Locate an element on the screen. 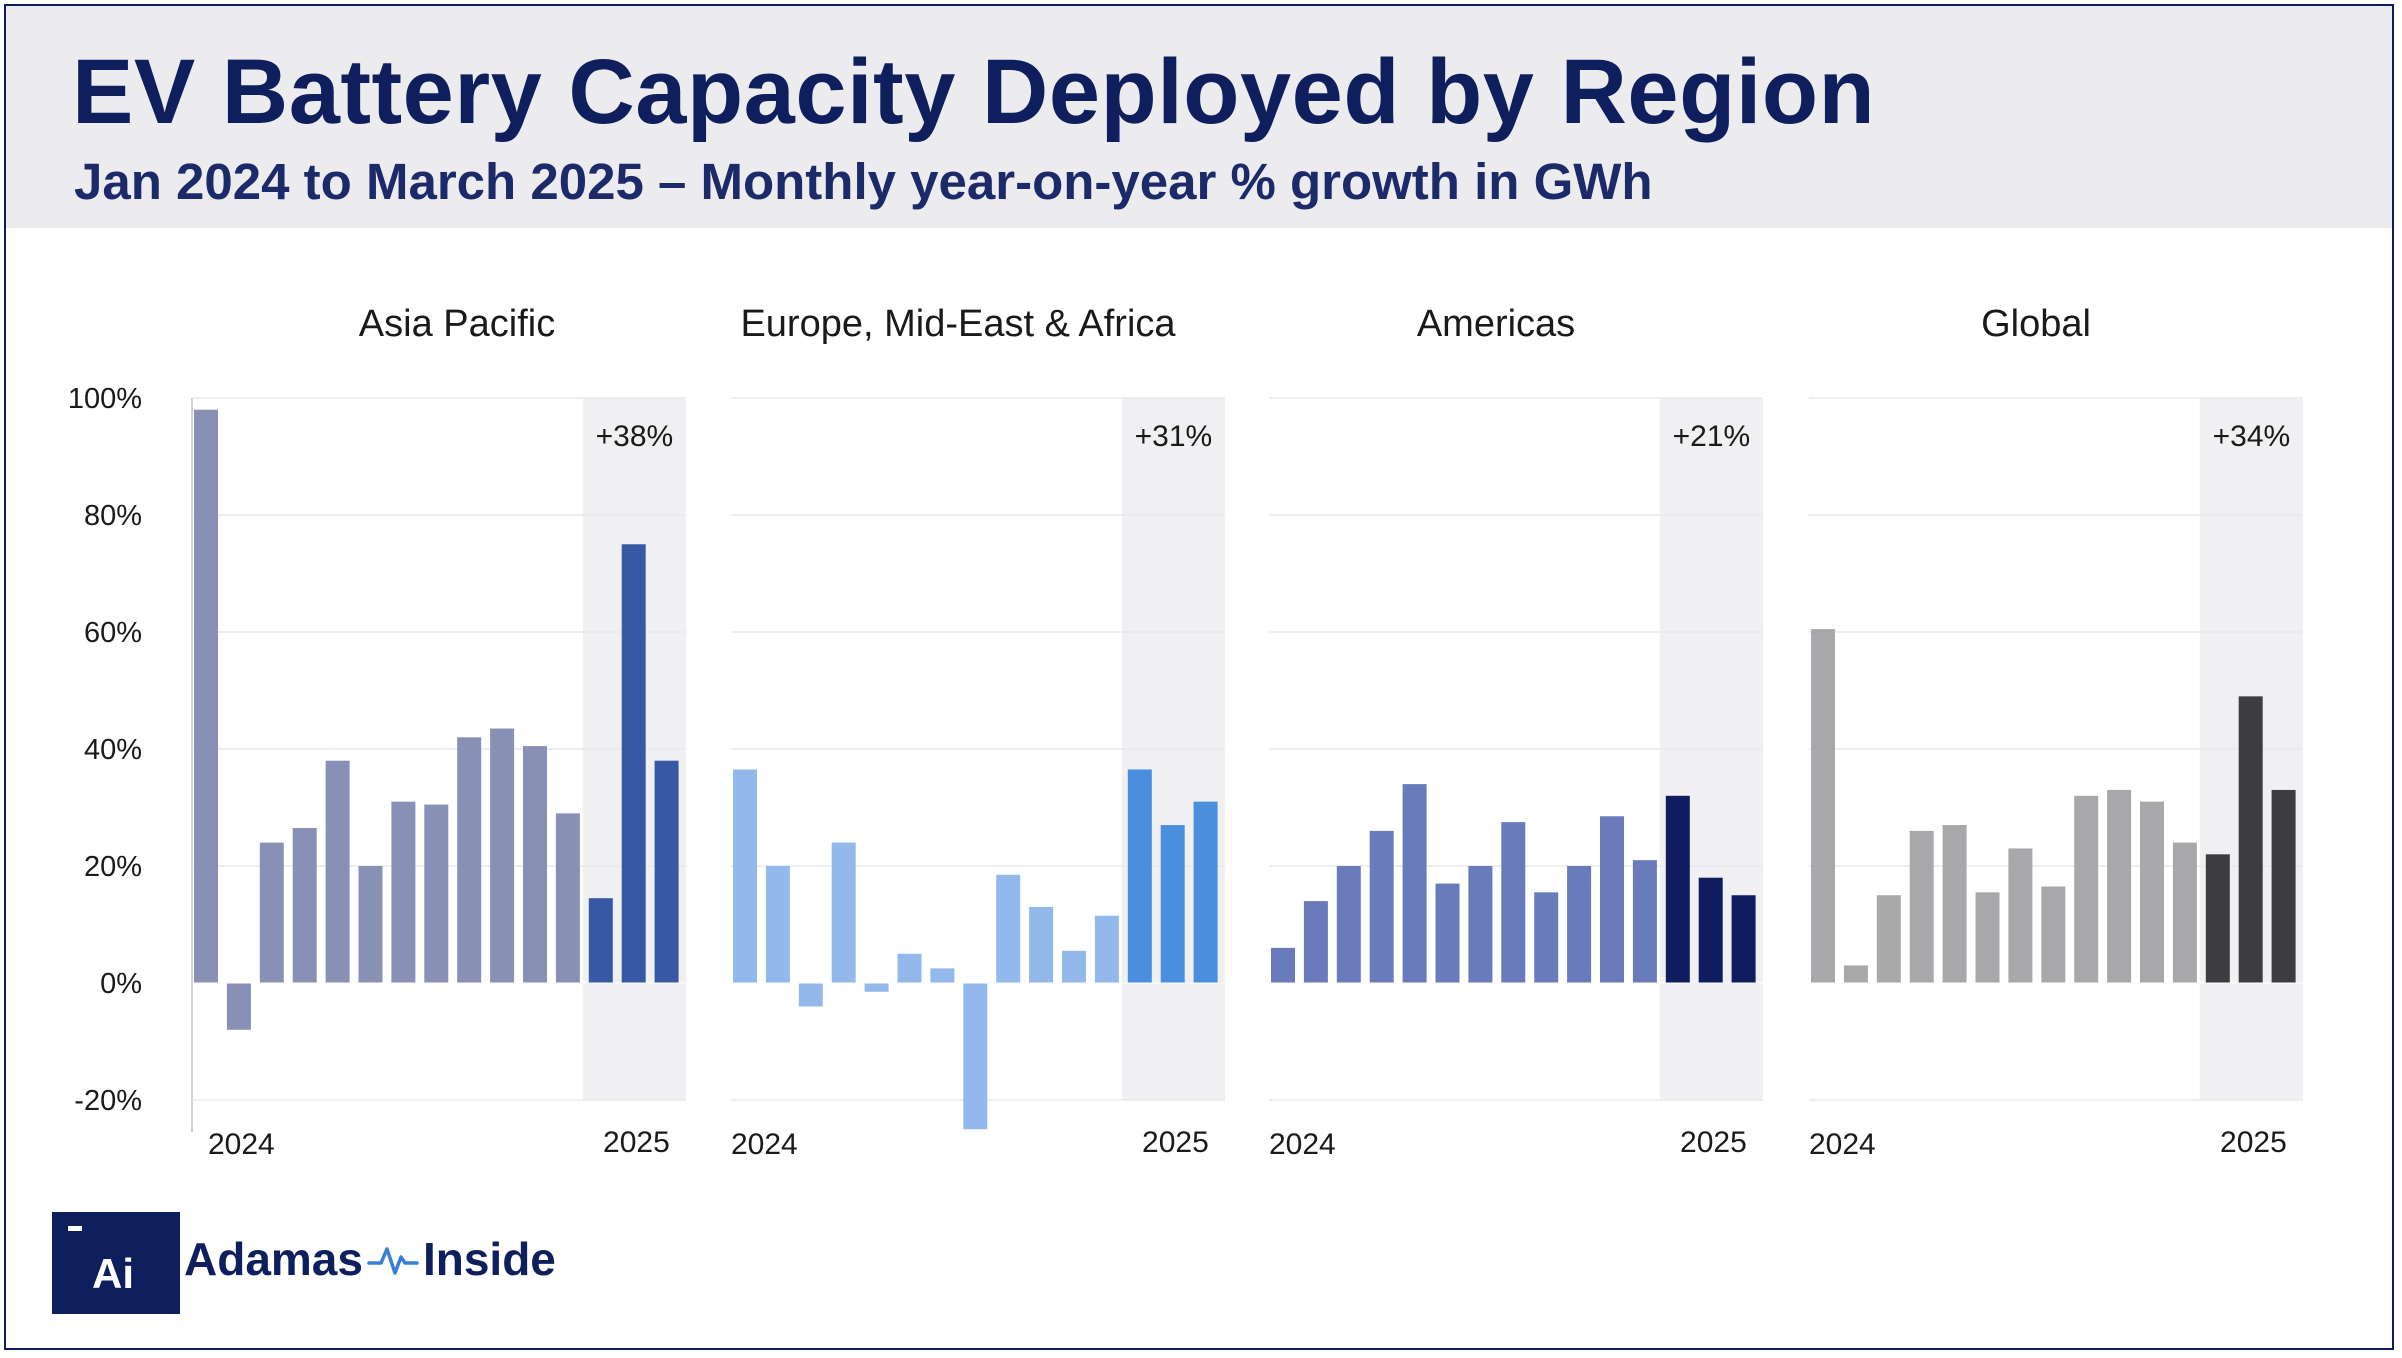  brand-name-right: Inside is located at coordinates (489, 1259).